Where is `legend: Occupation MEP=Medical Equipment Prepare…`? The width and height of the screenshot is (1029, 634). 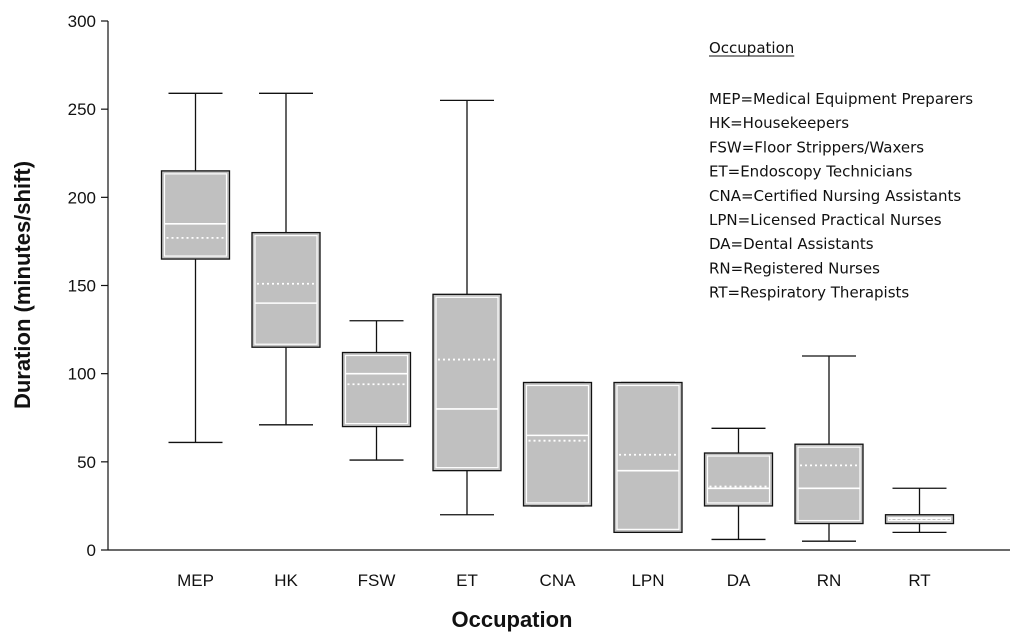
legend: Occupation MEP=Medical Equipment Prepare… is located at coordinates (841, 170).